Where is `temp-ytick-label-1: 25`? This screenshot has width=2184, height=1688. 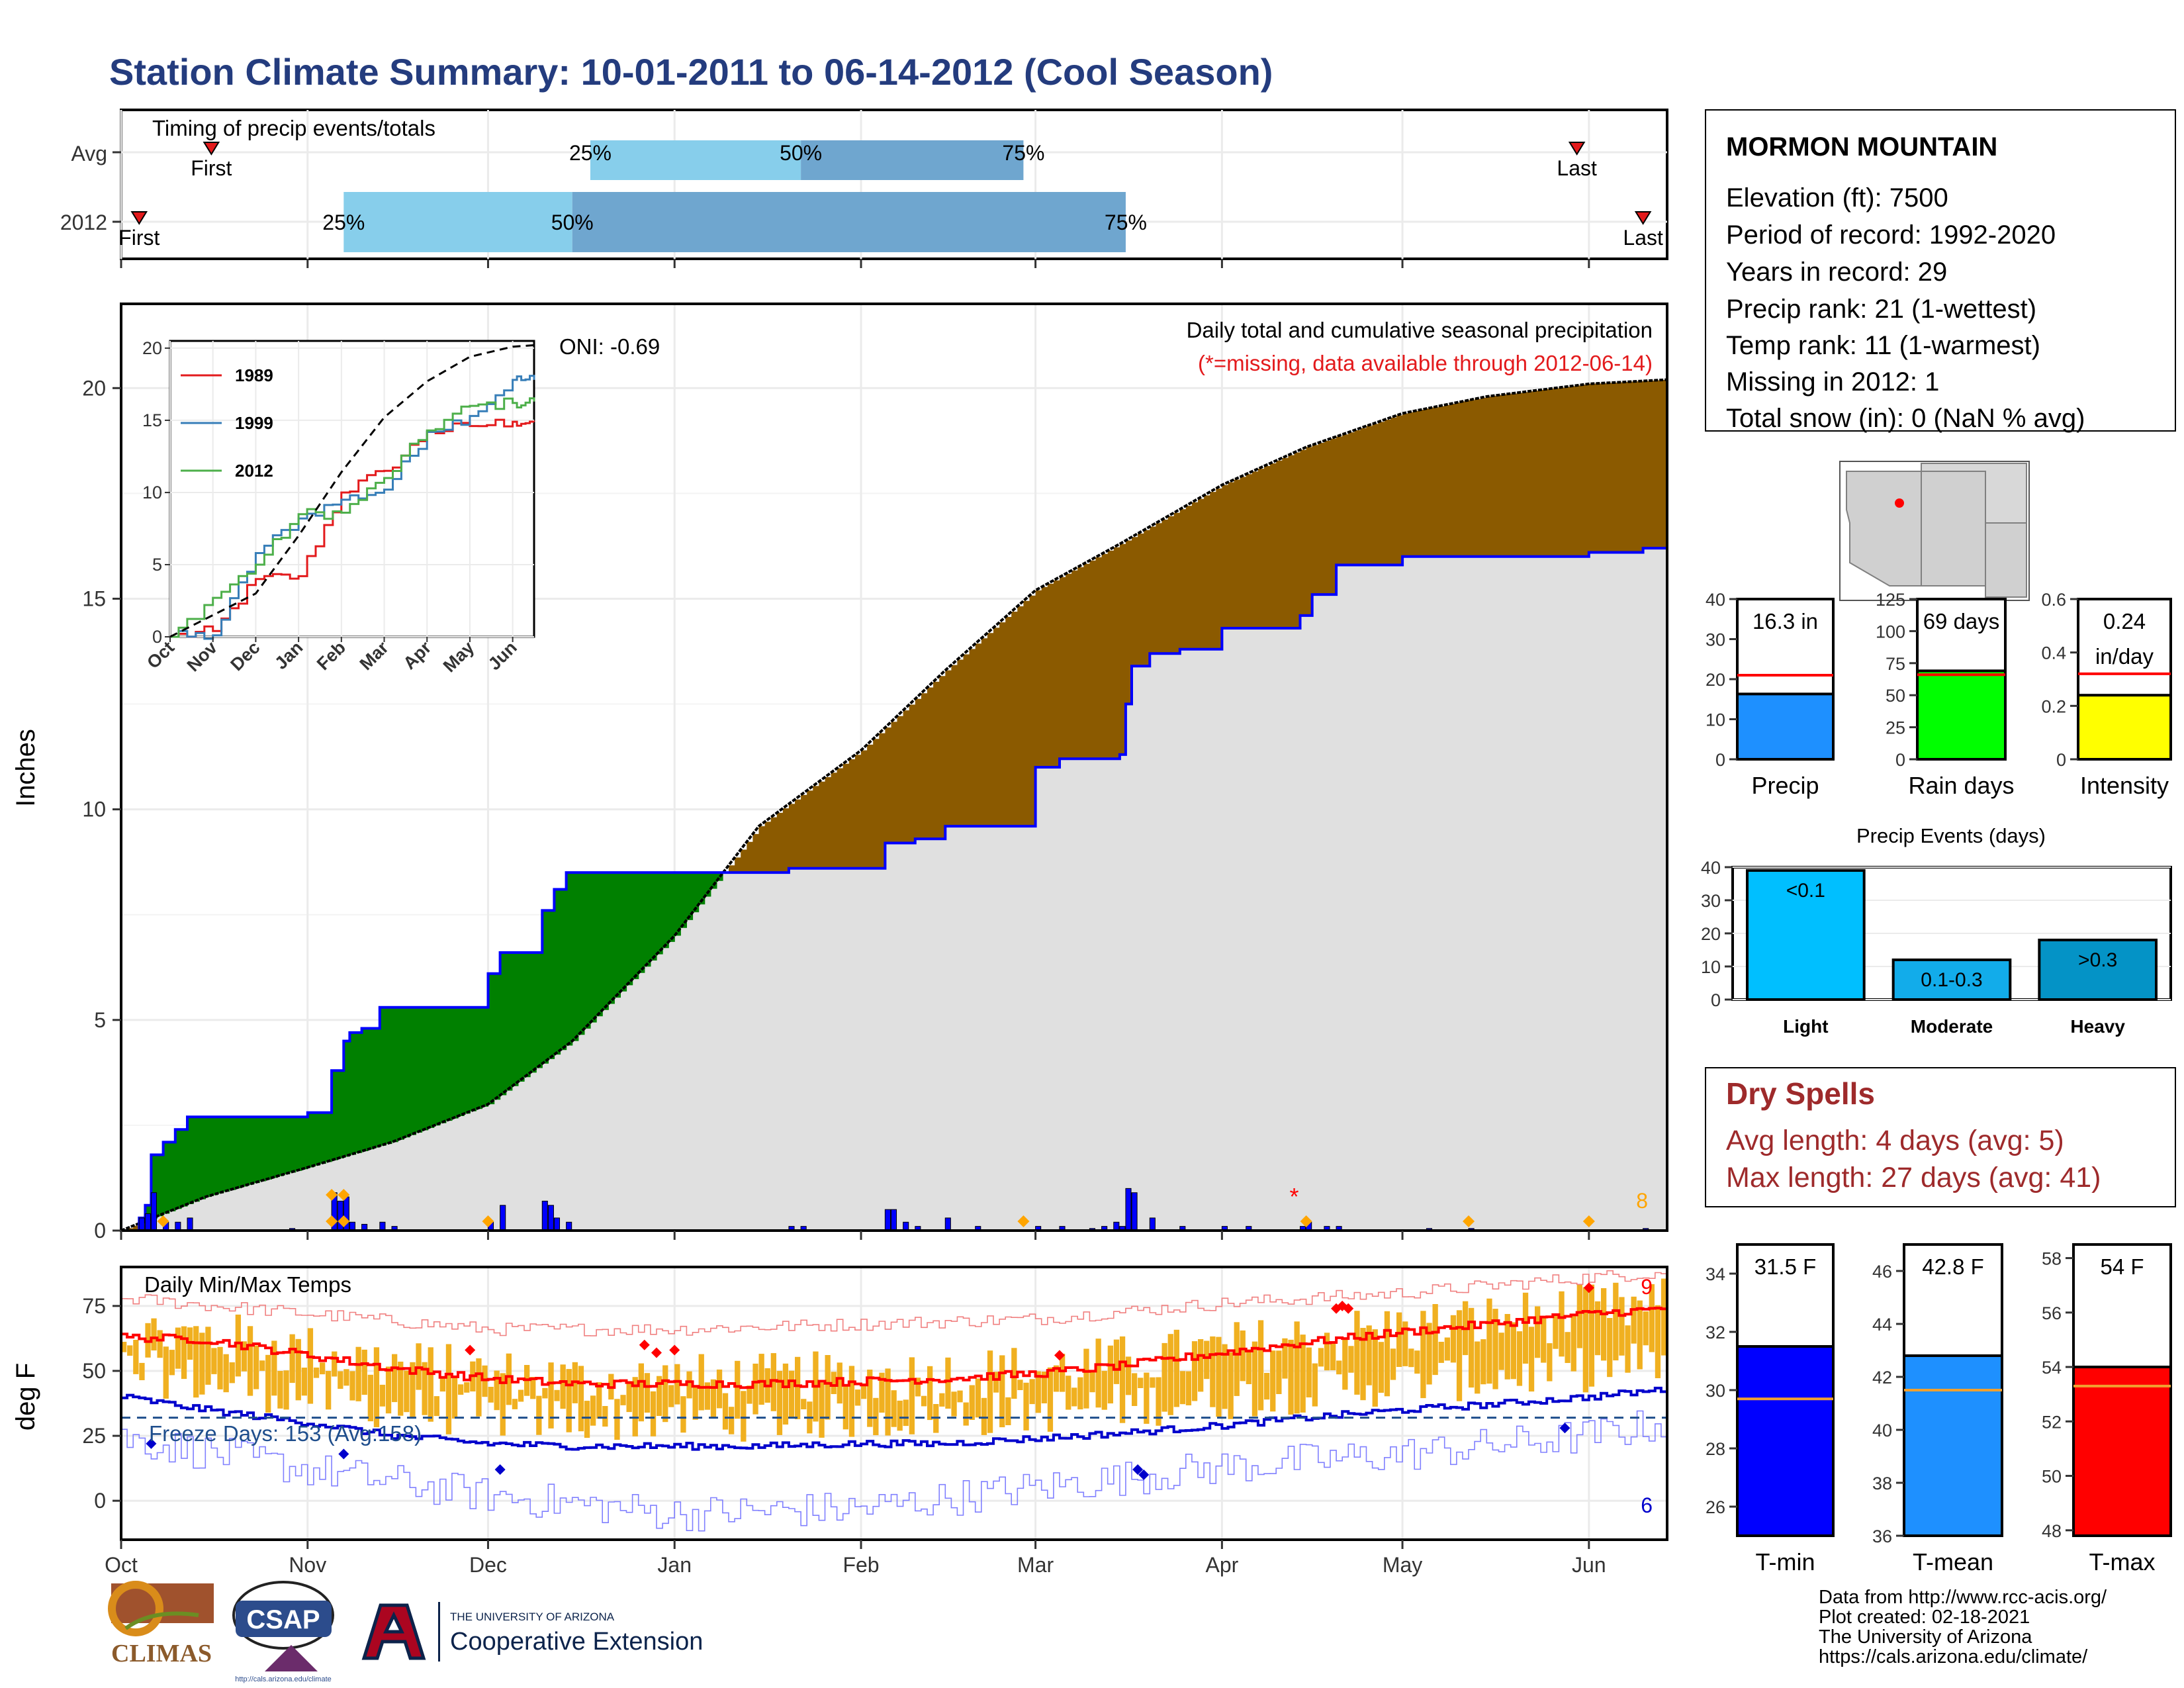 temp-ytick-label-1: 25 is located at coordinates (94, 1436).